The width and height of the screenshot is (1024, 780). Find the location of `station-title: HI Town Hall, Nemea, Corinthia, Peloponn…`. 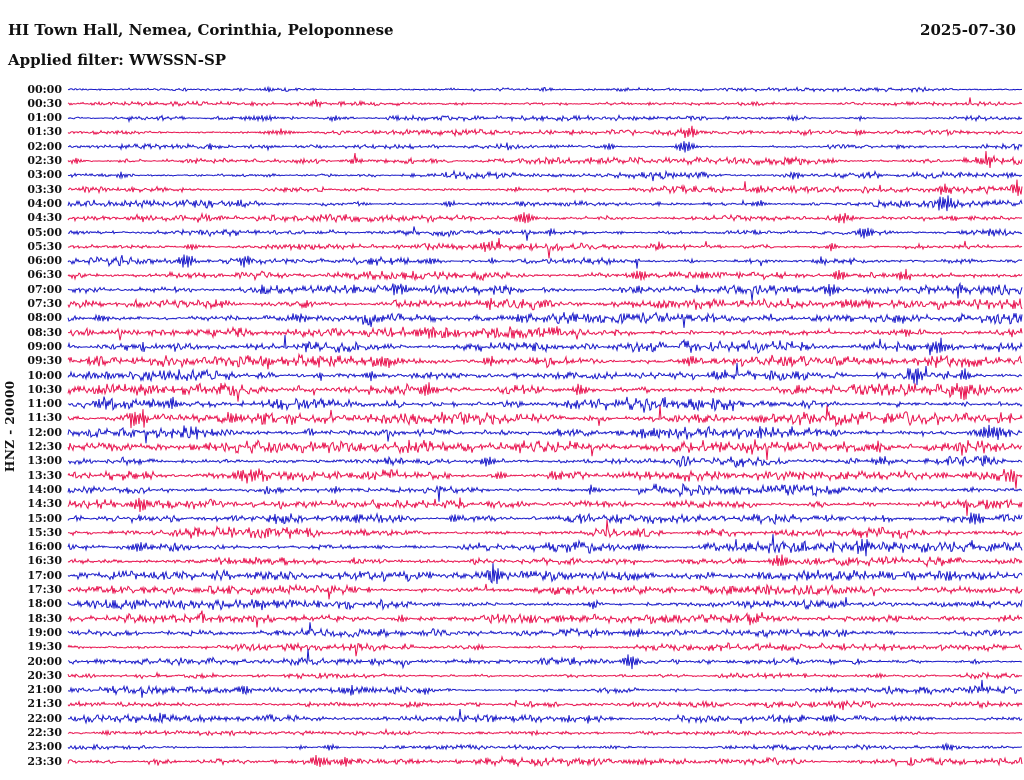

station-title: HI Town Hall, Nemea, Corinthia, Peloponn… is located at coordinates (201, 30).